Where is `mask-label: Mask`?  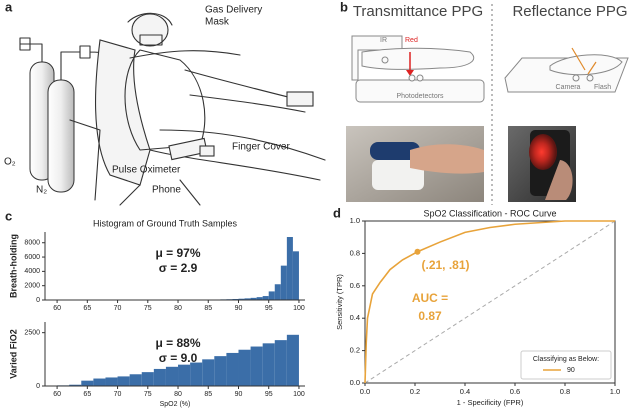 mask-label: Mask is located at coordinates (217, 22).